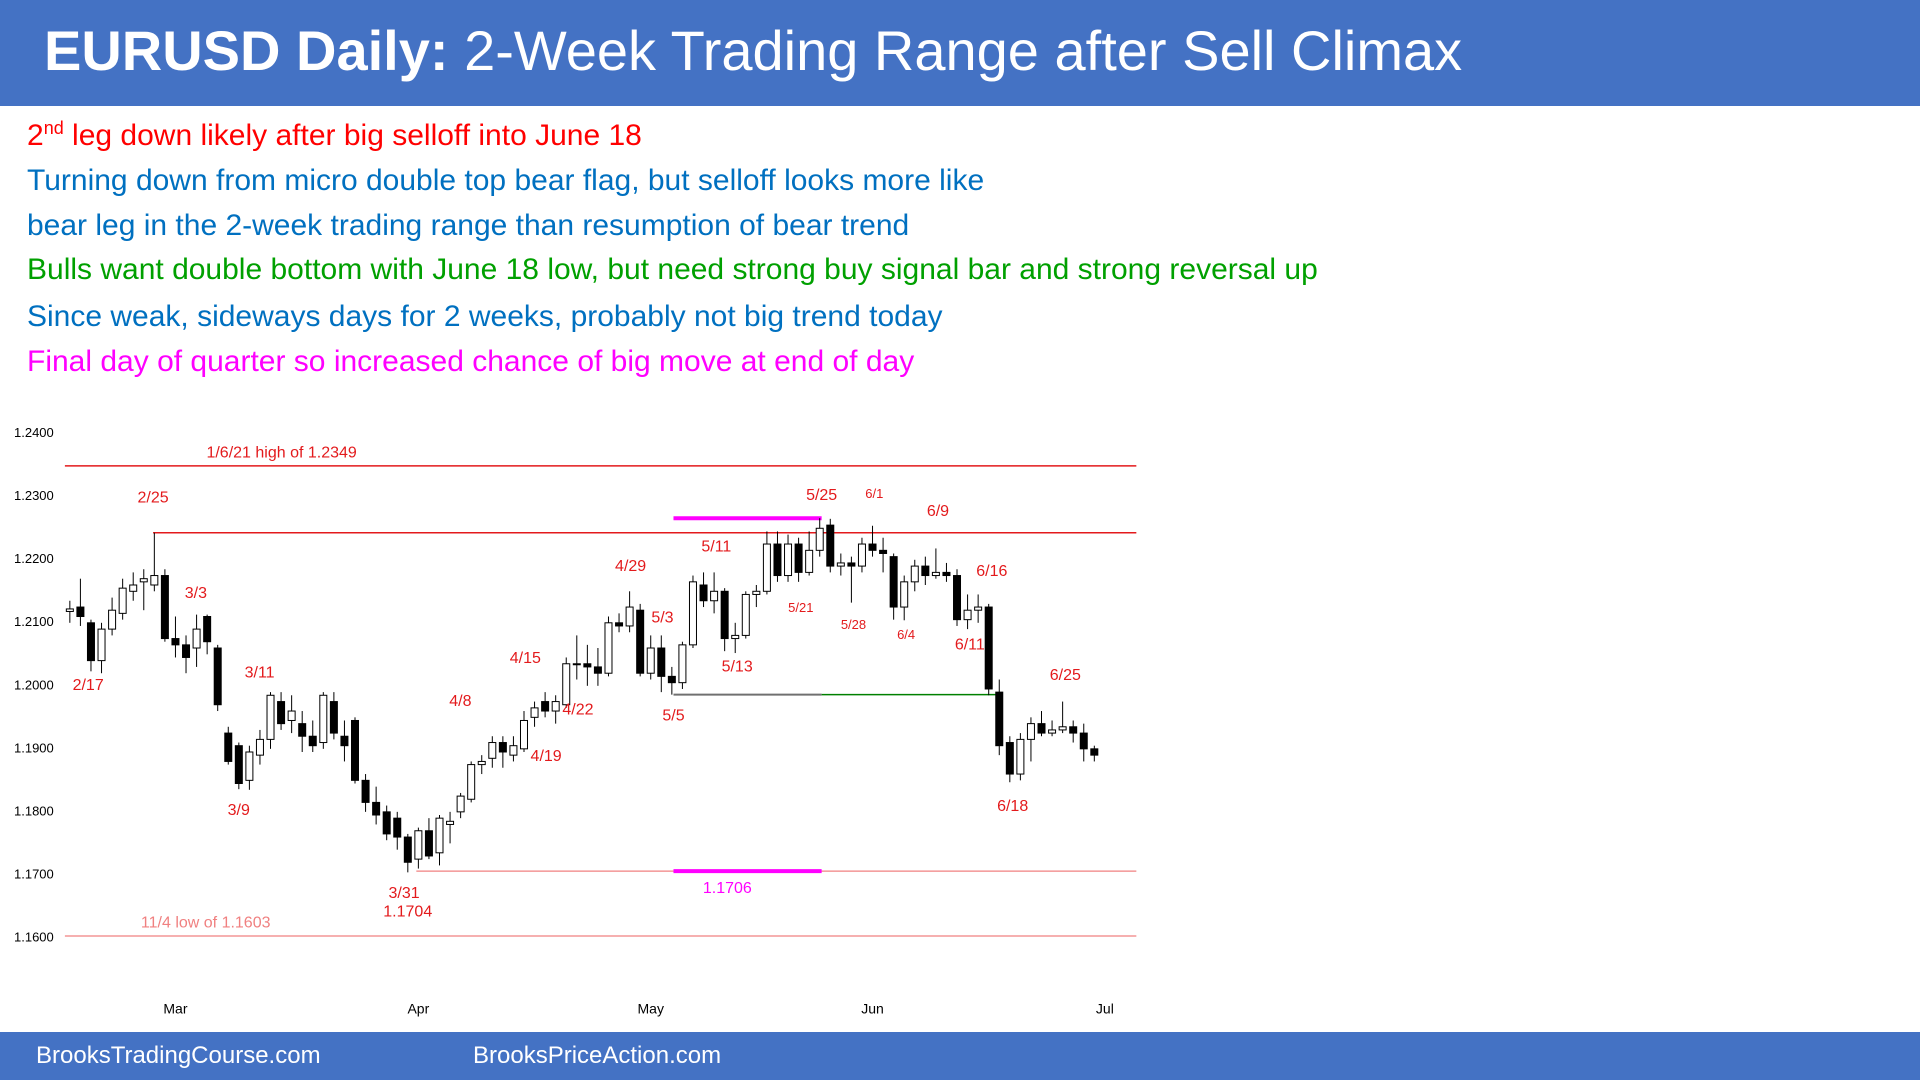 This screenshot has width=1920, height=1080. Describe the element at coordinates (546, 756) in the screenshot. I see `annotation: 4/19` at that location.